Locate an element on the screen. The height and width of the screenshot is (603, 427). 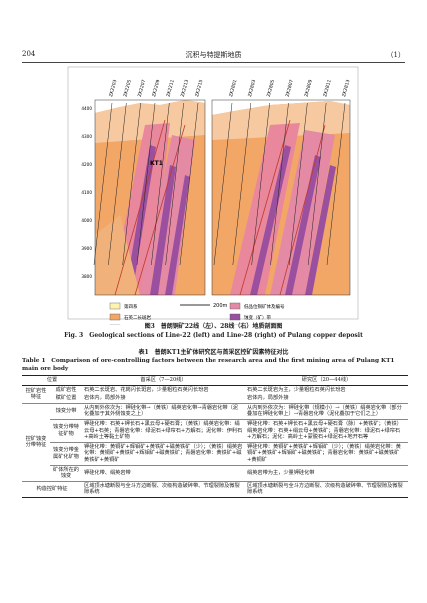
item-cell: 蚀变分带 is located at coordinates (66, 411).